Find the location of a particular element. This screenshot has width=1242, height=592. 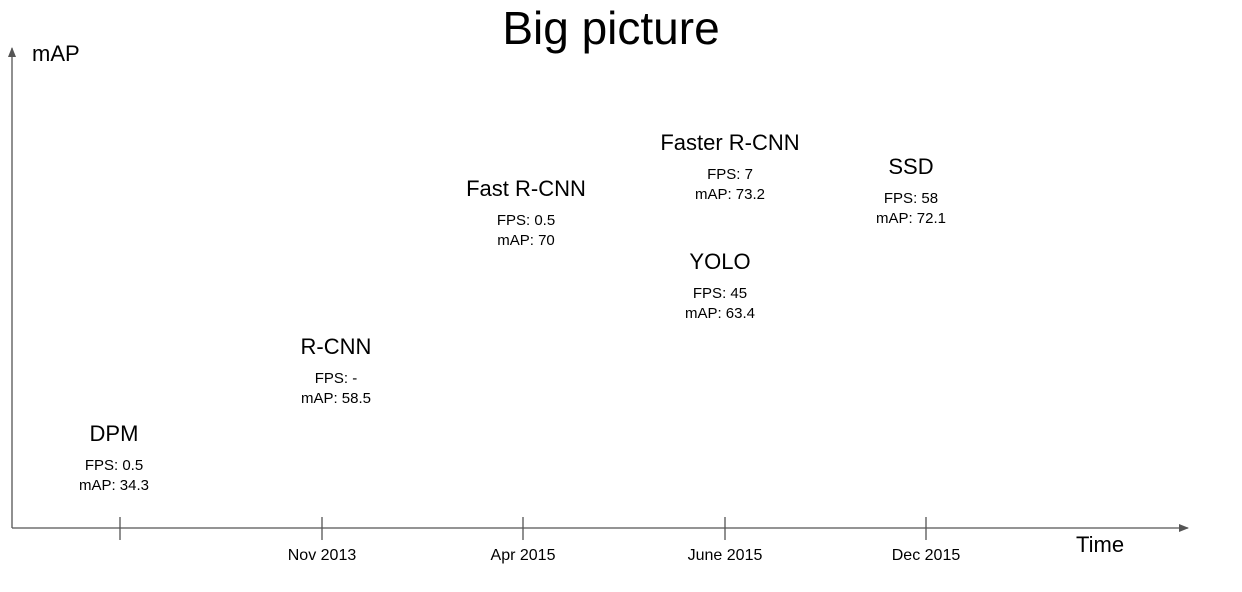

tick-label: Nov 2013 is located at coordinates (322, 555).